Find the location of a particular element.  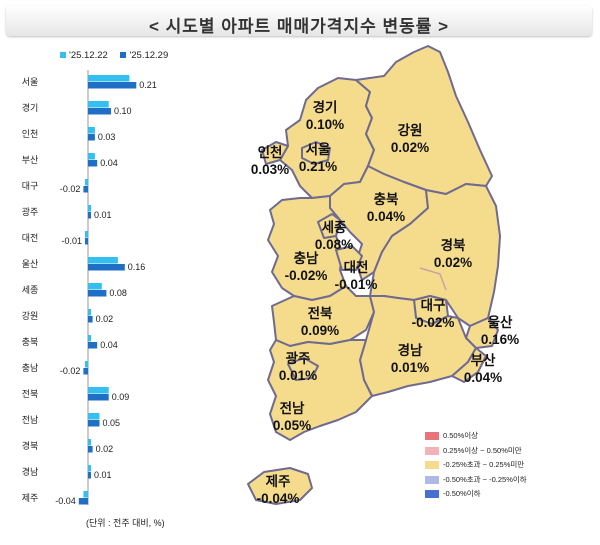

category-label: 부산 is located at coordinates (30, 160).